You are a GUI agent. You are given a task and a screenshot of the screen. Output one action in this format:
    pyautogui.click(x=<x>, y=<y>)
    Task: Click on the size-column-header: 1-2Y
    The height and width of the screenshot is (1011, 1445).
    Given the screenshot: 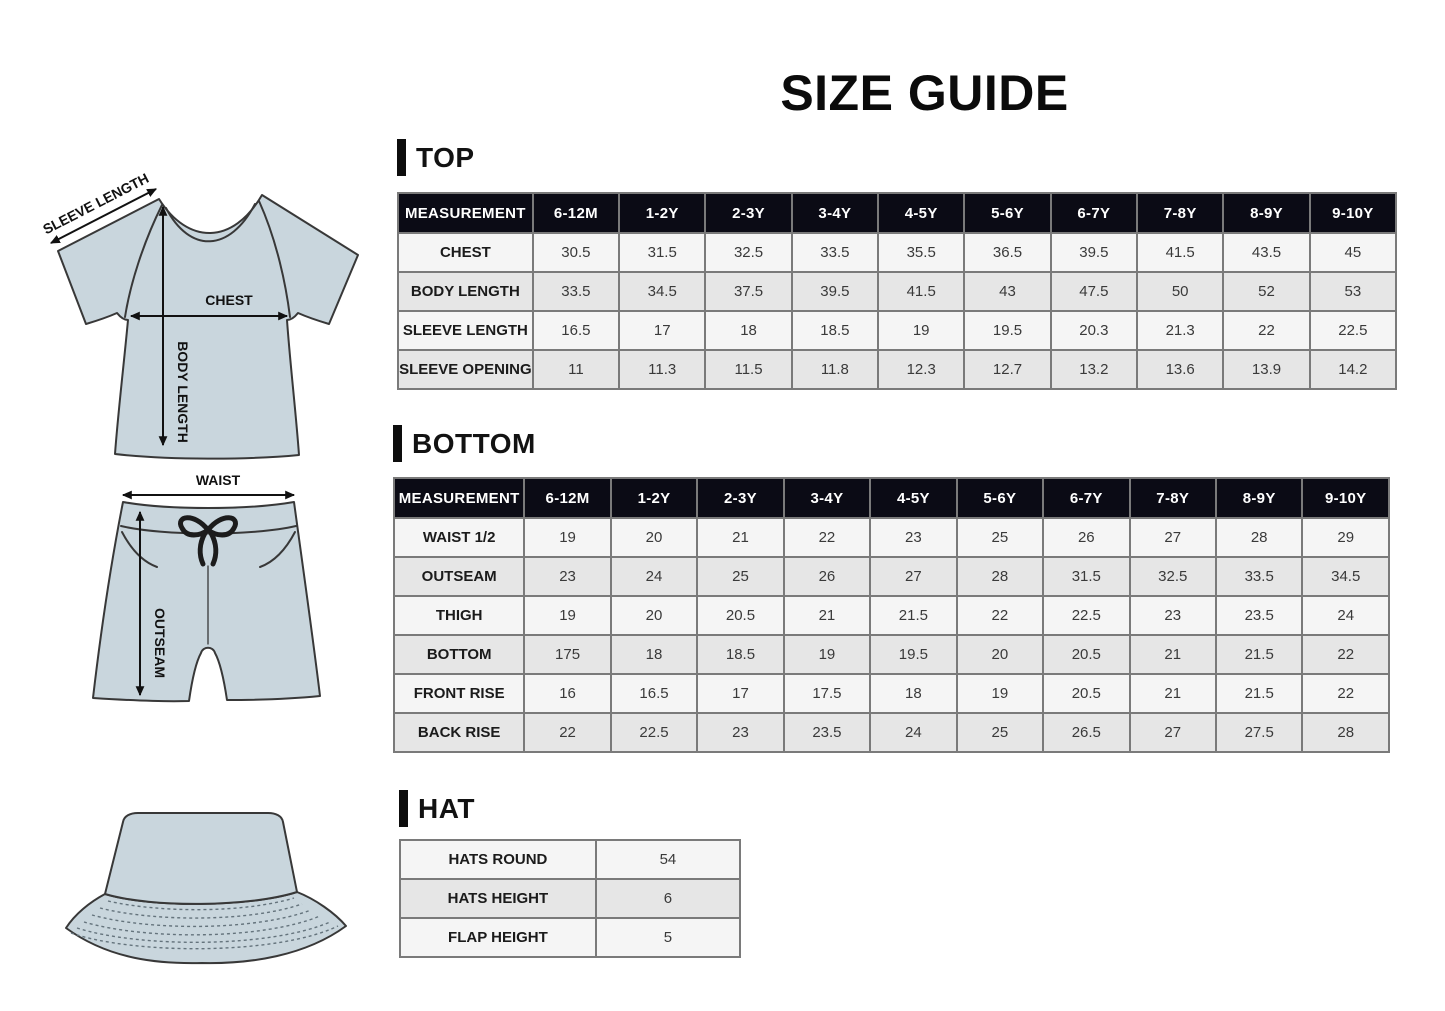 What is the action you would take?
    pyautogui.click(x=662, y=213)
    